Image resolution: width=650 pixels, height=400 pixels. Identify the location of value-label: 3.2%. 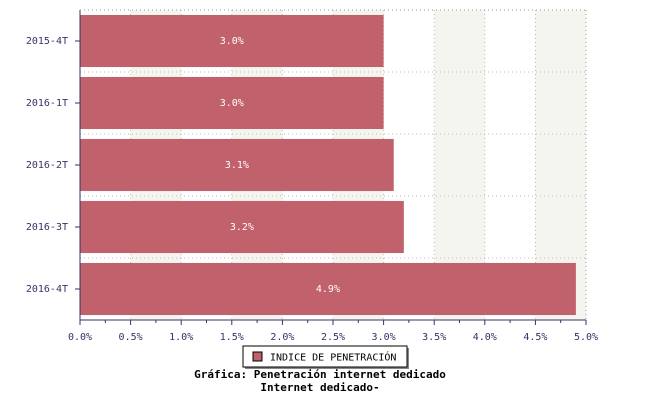
(242, 227).